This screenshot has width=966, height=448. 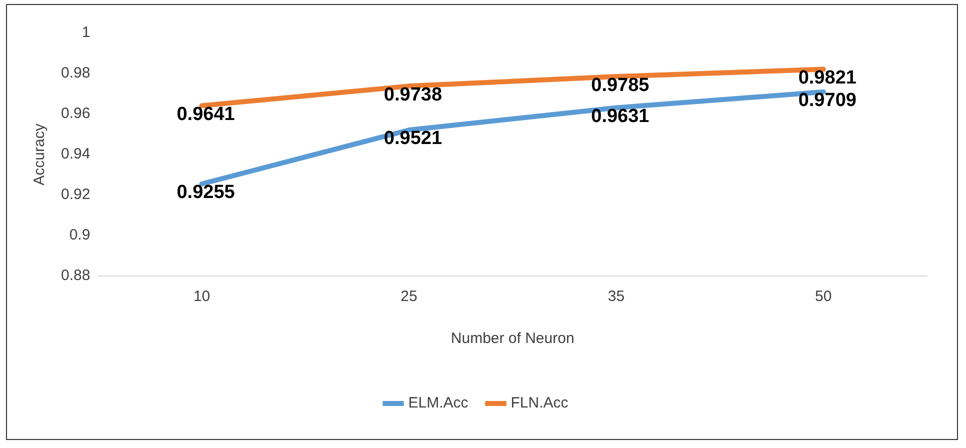 I want to click on y-tick-label: 1, so click(x=86, y=33).